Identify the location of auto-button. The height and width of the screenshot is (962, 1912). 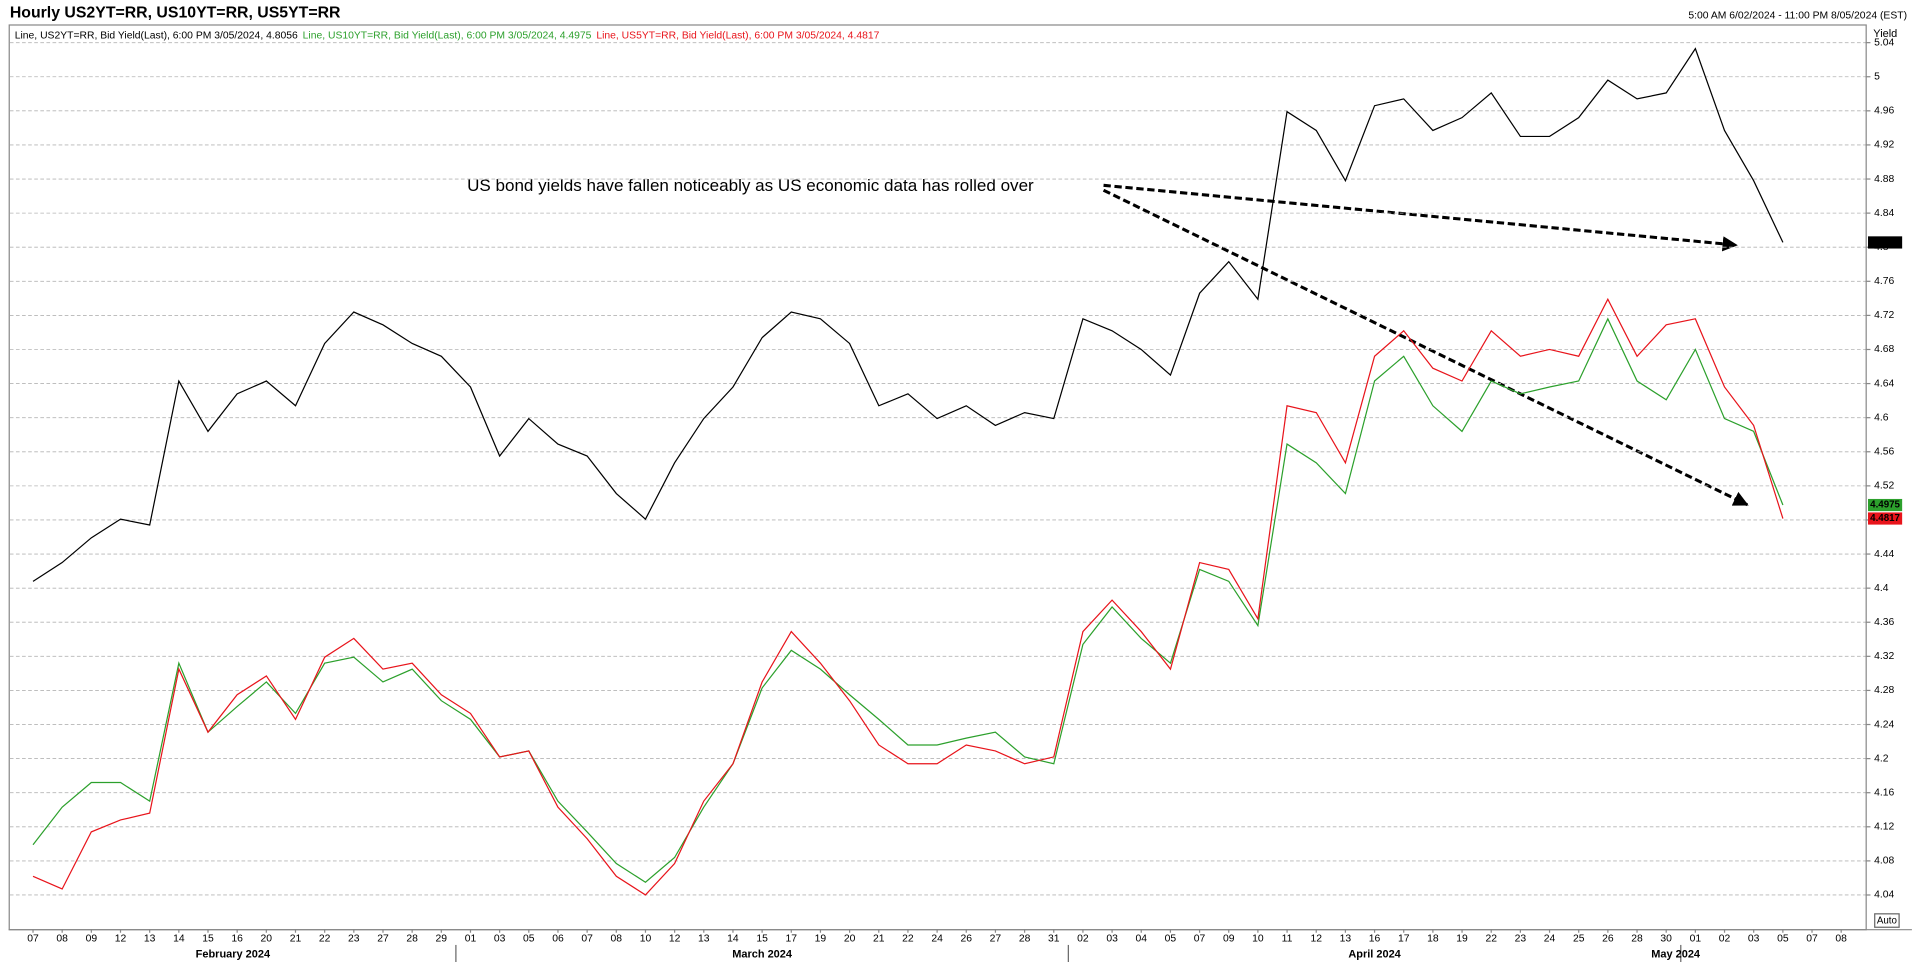
(1887, 920).